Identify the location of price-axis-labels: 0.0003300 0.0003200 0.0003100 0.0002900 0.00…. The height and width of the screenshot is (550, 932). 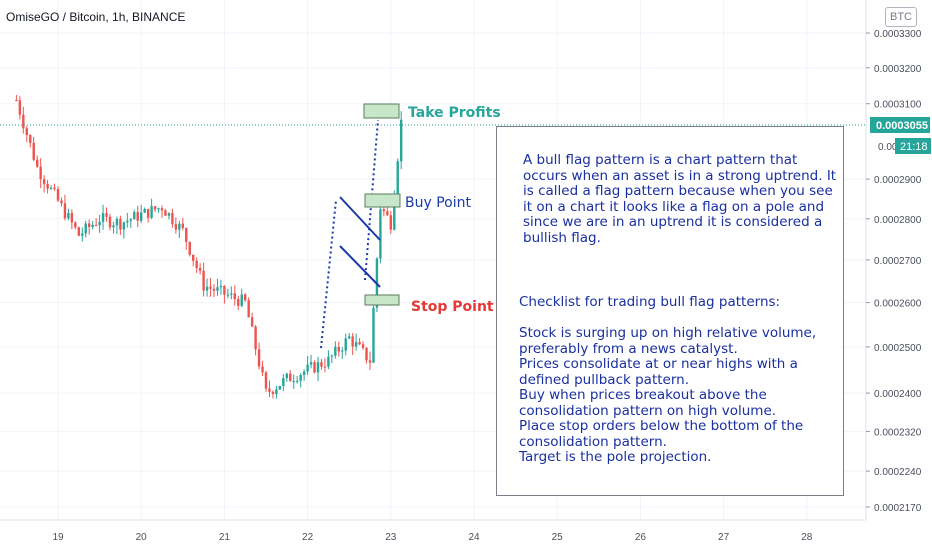
(894, 271).